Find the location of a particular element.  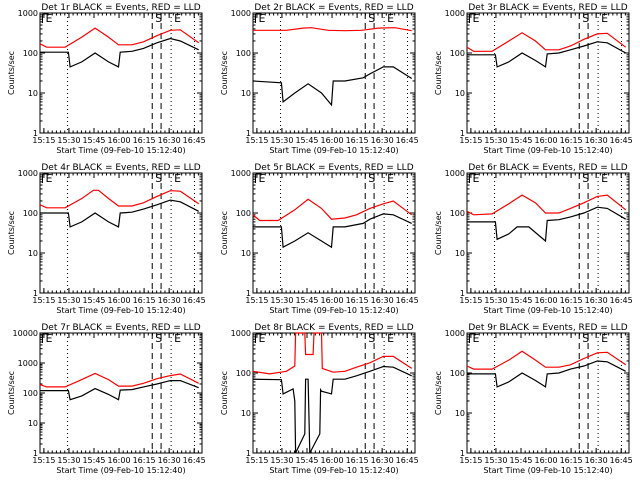

panel-title: Det 8r BLACK = Events, RED = LLD is located at coordinates (333, 328).